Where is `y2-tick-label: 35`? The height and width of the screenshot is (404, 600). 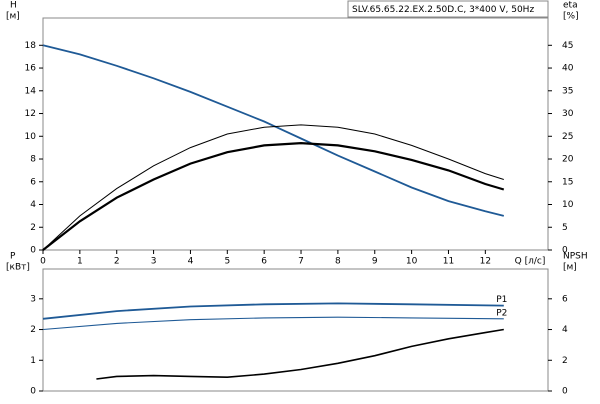
y2-tick-label: 35 is located at coordinates (567, 91).